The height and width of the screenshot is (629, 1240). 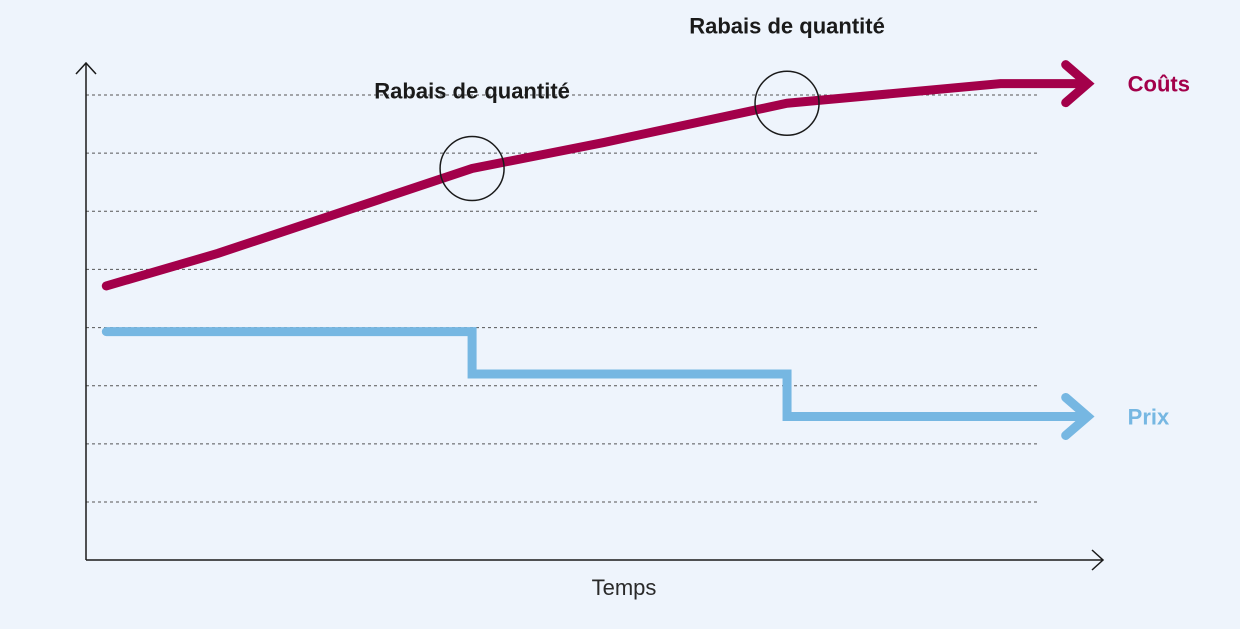 I want to click on x-axis-arrow, so click(x=1098, y=560).